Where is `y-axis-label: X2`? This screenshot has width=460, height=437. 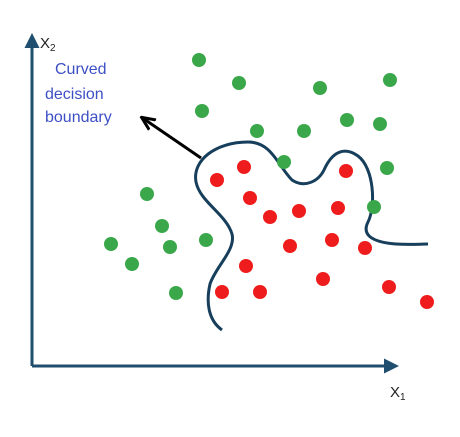 y-axis-label: X2 is located at coordinates (48, 44).